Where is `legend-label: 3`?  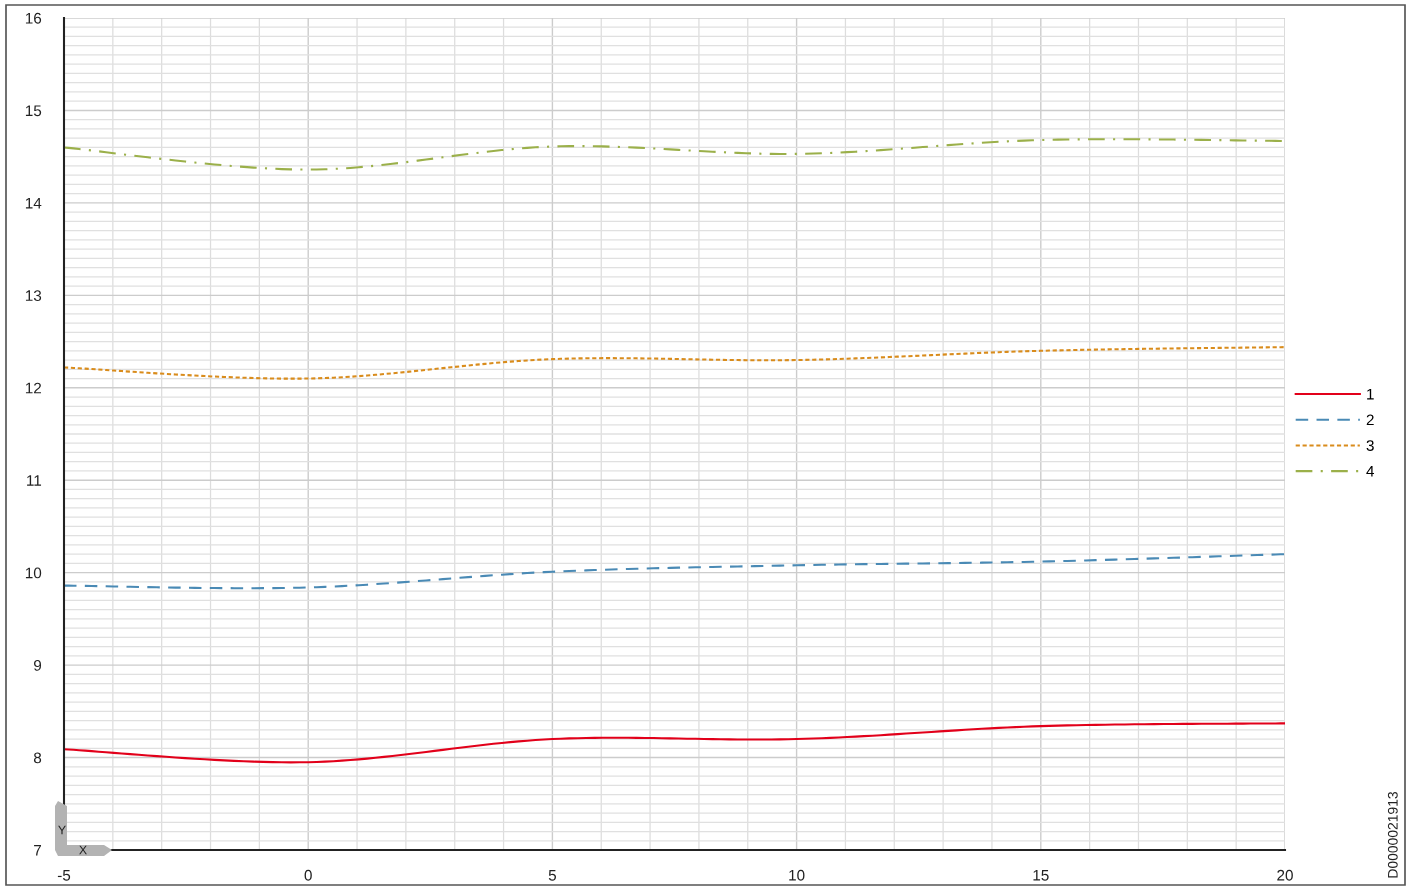
legend-label: 3 is located at coordinates (1370, 445).